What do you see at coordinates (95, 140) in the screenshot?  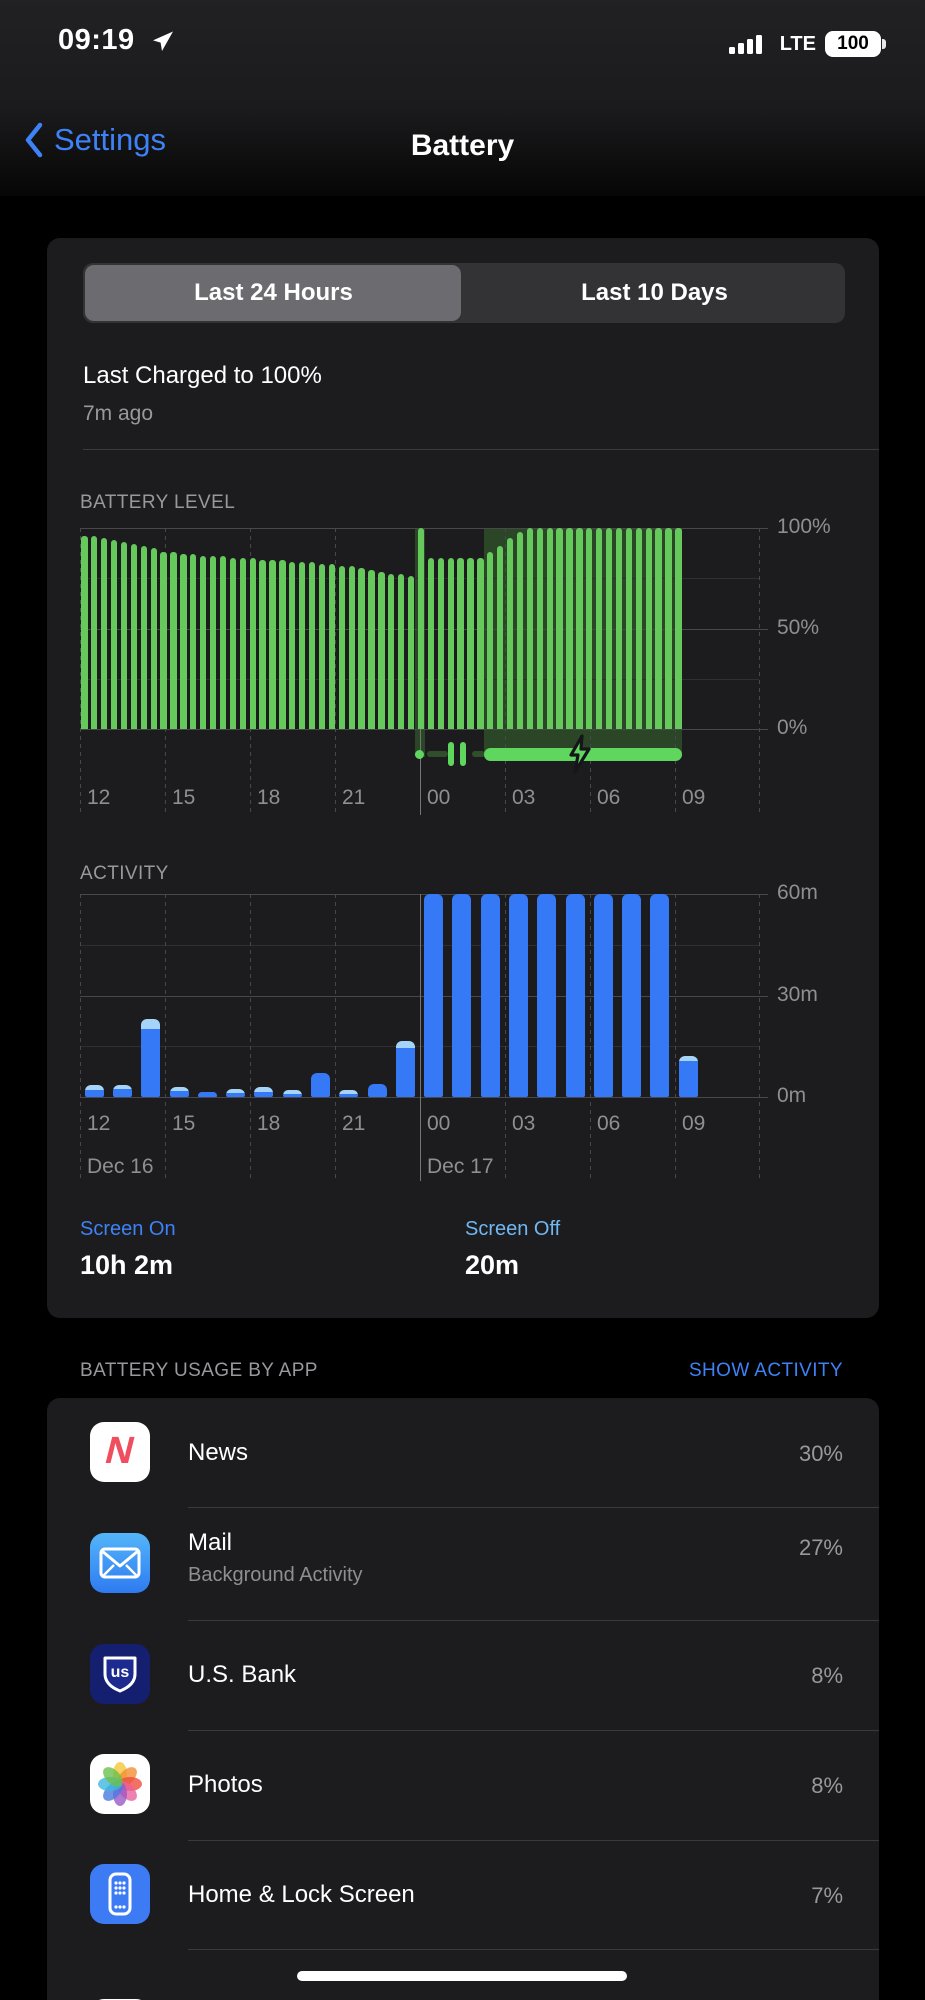 I see `back-button: Settings` at bounding box center [95, 140].